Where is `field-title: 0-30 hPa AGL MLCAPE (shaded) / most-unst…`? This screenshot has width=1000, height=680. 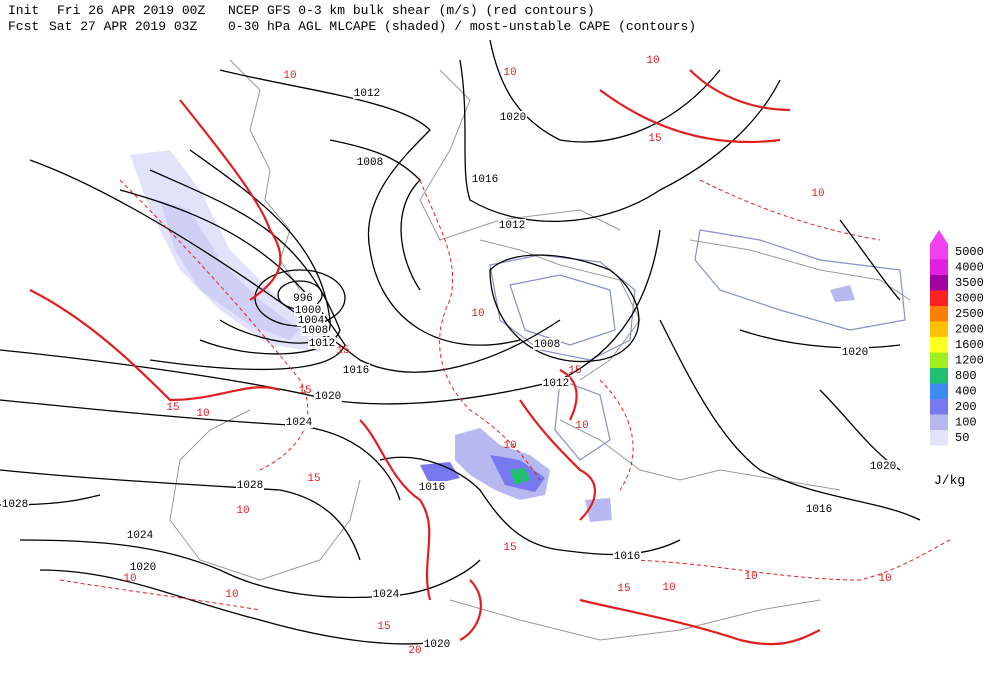 field-title: 0-30 hPa AGL MLCAPE (shaded) / most-unst… is located at coordinates (462, 26).